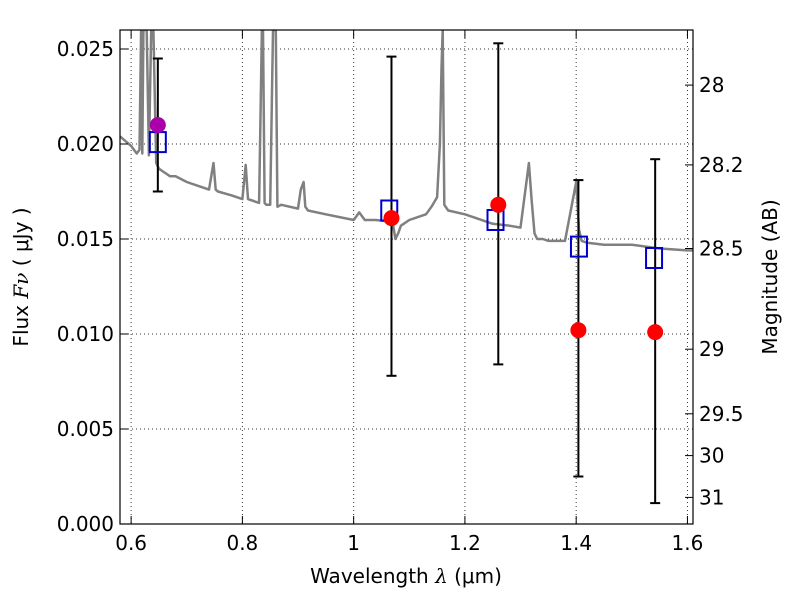 This screenshot has width=800, height=600. What do you see at coordinates (21, 276) in the screenshot?
I see `y-axis-label: Flux Fν ( μJy )` at bounding box center [21, 276].